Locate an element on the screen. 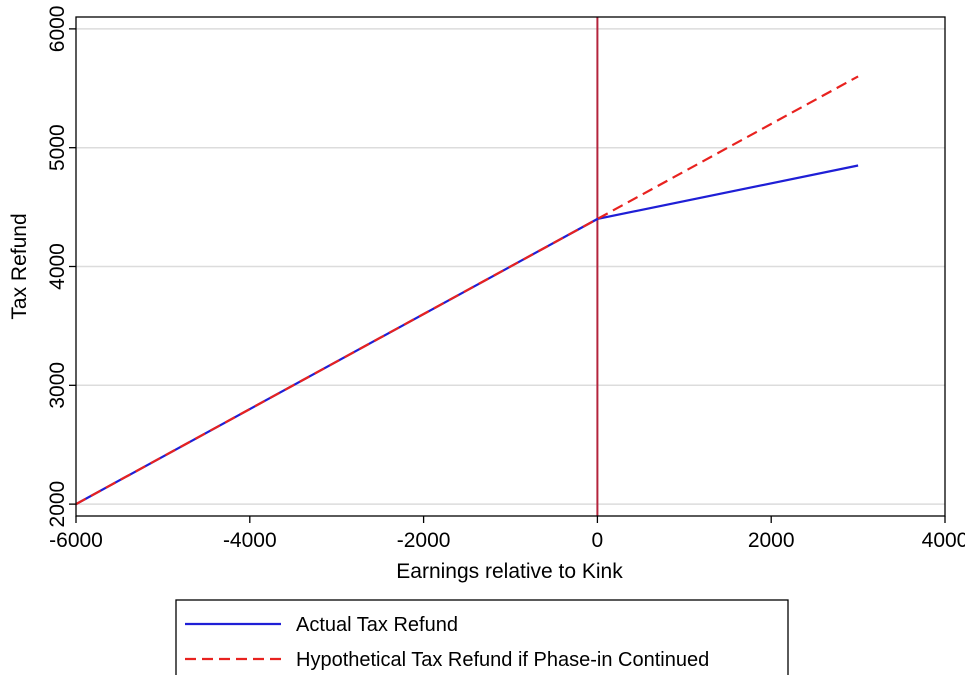 The image size is (965, 675). x-tick-label: -4000 is located at coordinates (250, 540).